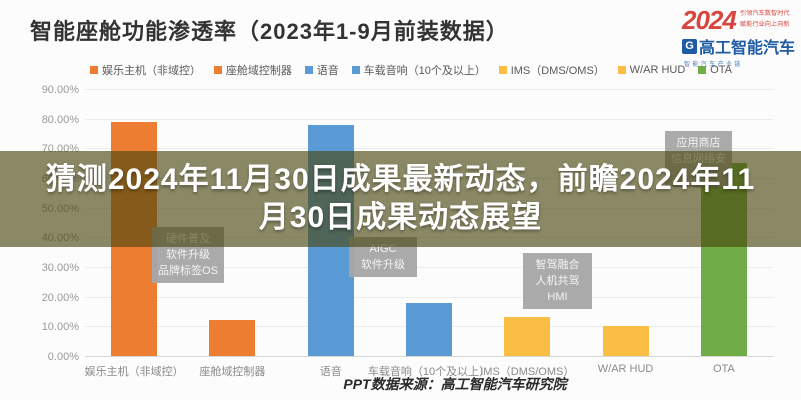 This screenshot has height=400, width=801. I want to click on legend-item: 语音, so click(321, 70).